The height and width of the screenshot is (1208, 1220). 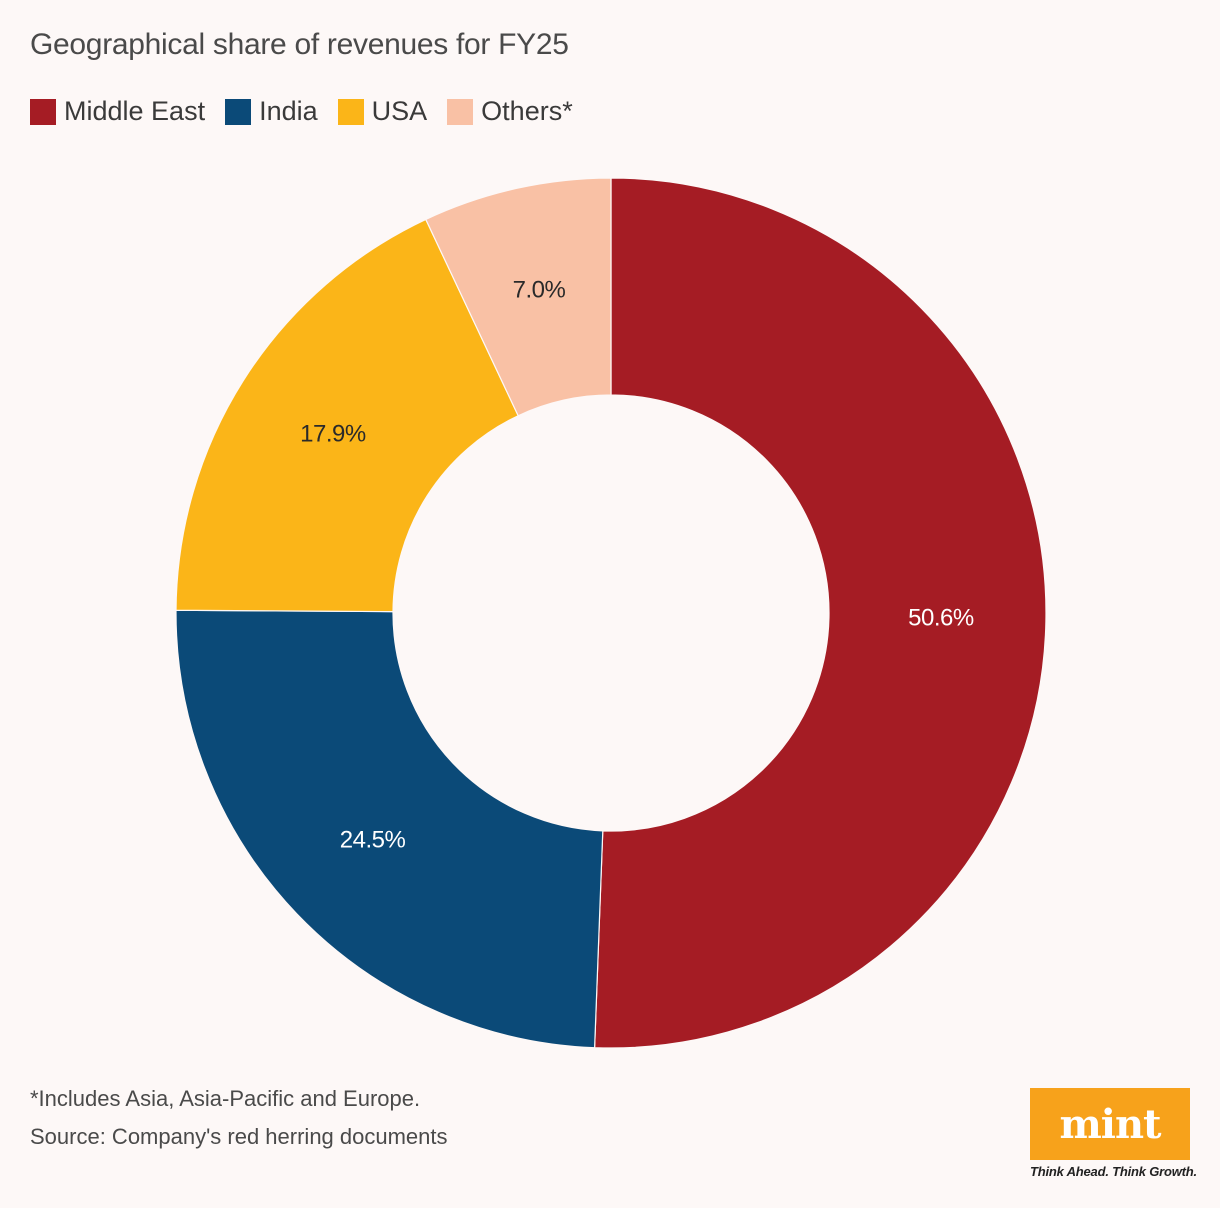 I want to click on legend-label-india: India, so click(x=288, y=111).